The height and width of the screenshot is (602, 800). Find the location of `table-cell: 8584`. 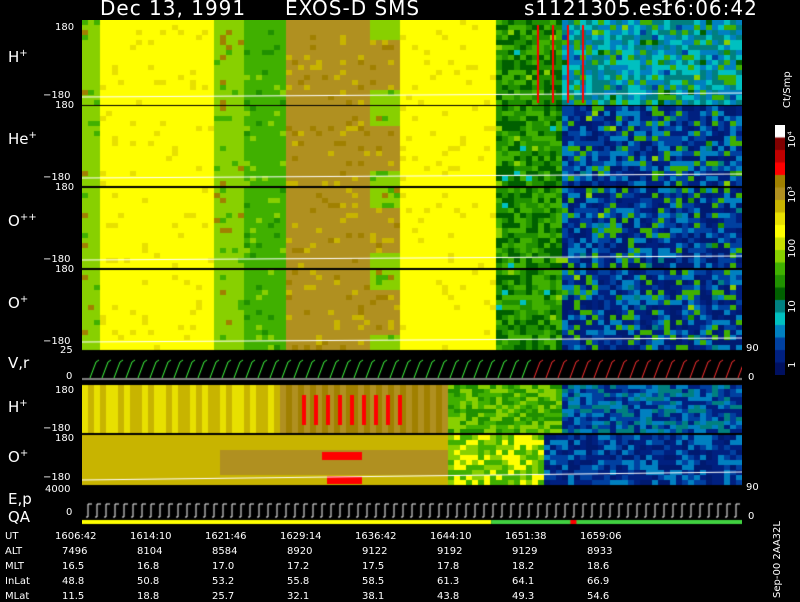

table-cell: 8584 is located at coordinates (225, 551).